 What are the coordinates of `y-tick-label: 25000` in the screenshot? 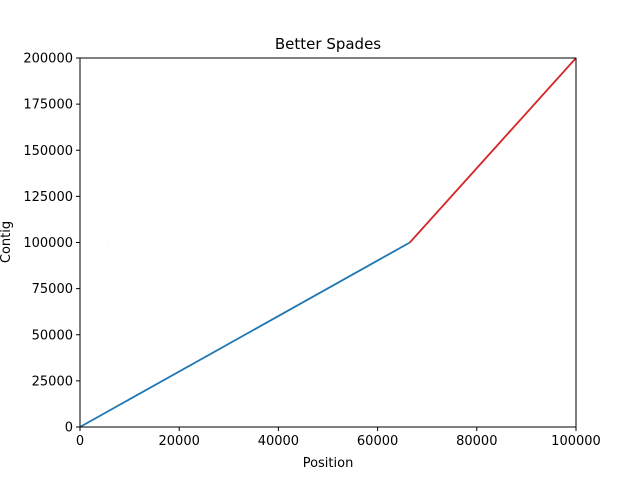 It's located at (52, 381).